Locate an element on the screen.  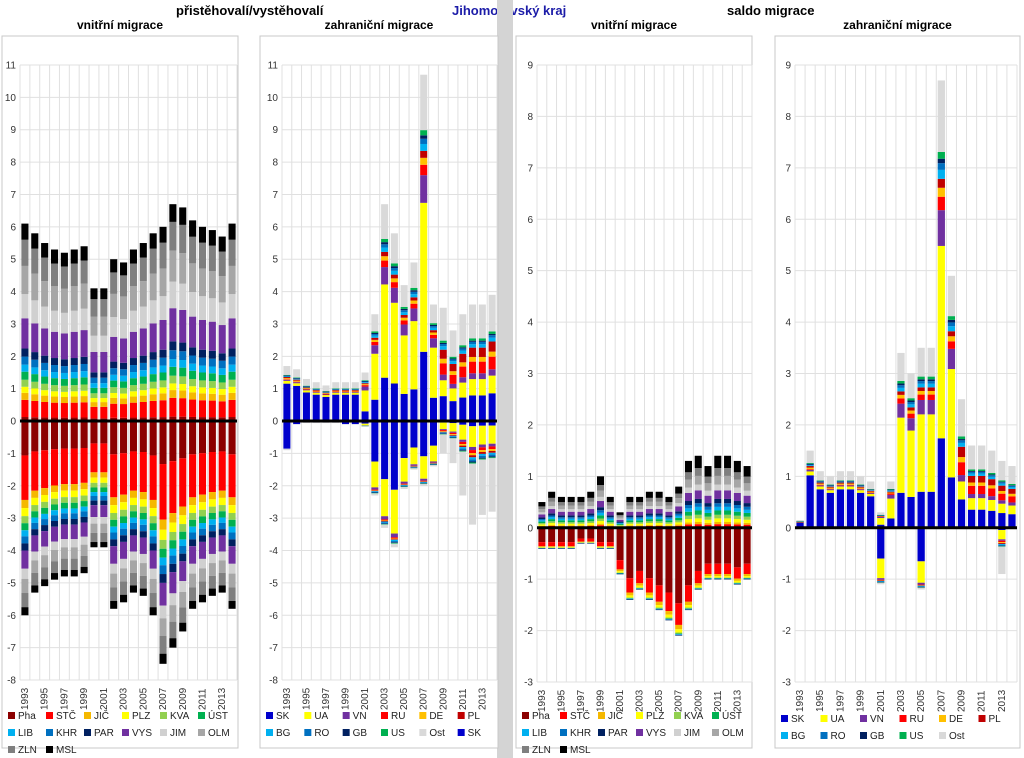
y-tick-label: -7 is located at coordinates (11, 648).